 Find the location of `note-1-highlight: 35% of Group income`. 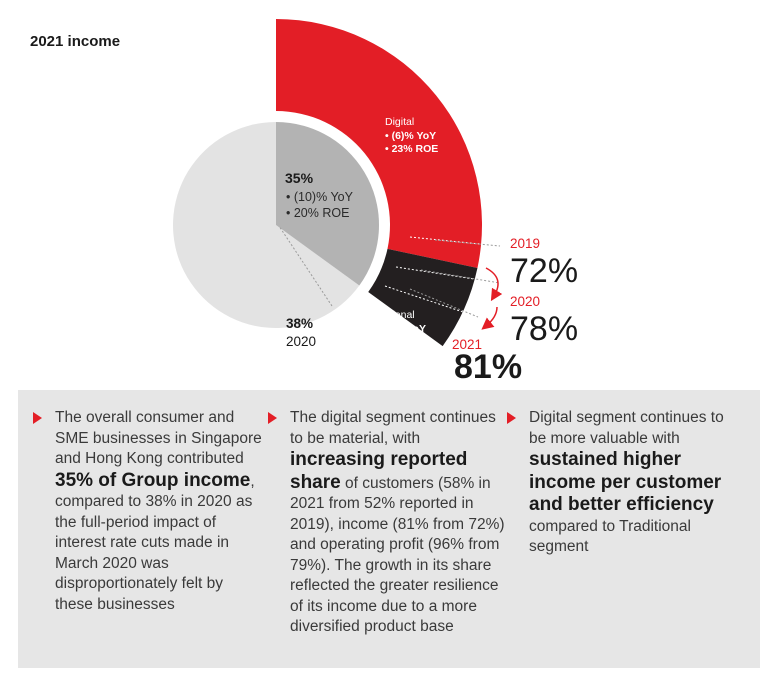

note-1-highlight: 35% of Group income is located at coordinates (153, 480).